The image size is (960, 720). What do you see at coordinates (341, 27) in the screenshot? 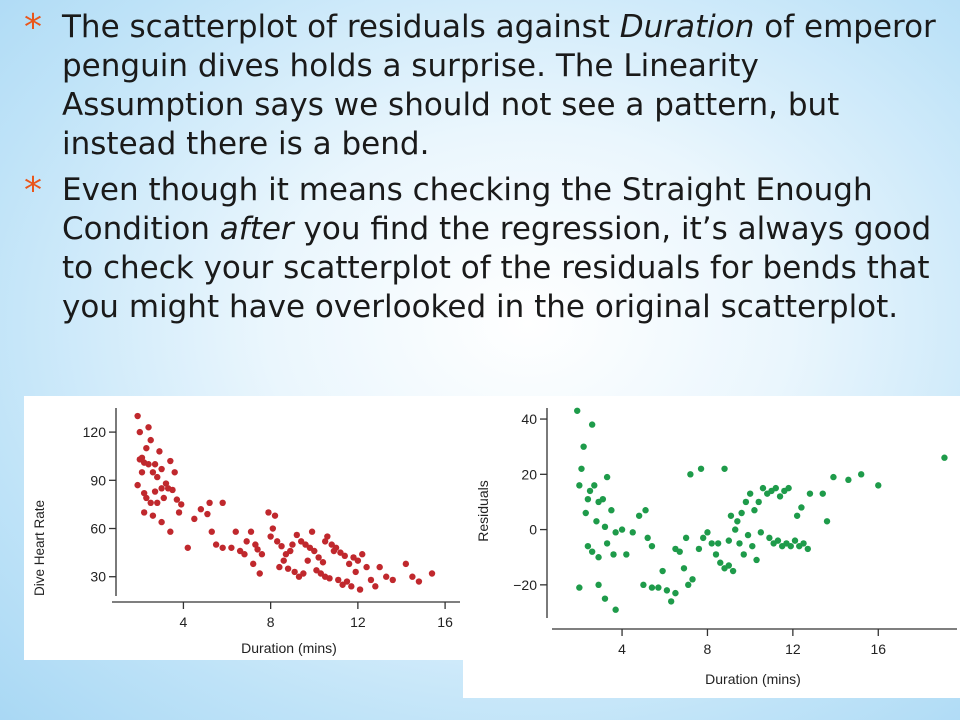
I see `bullet-text-segment: The scatterplot of residuals against` at bounding box center [341, 27].